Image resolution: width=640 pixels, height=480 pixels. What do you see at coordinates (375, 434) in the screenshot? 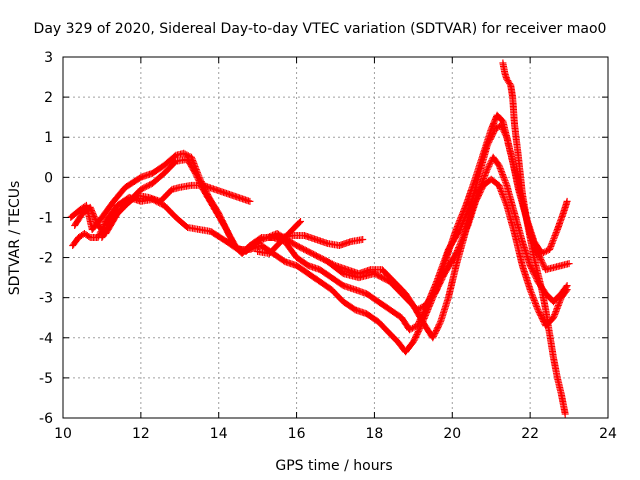
I see `x-tick-label: 18` at bounding box center [375, 434].